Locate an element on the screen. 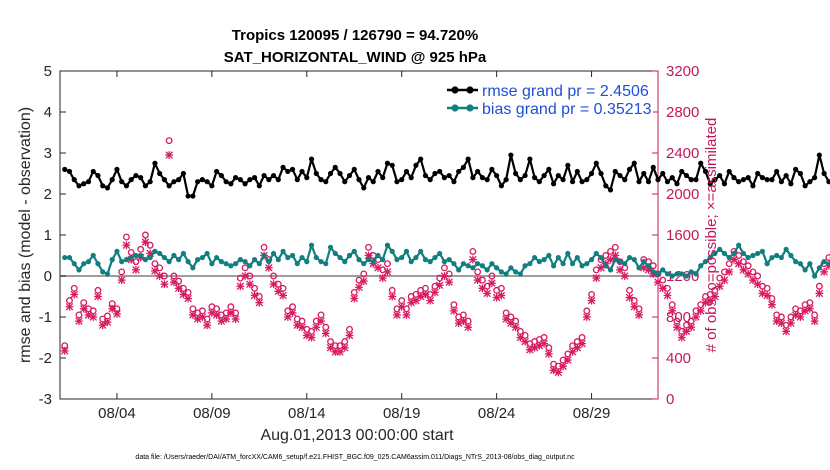 The image size is (830, 470). x-tick-label: 08/24 is located at coordinates (497, 413).